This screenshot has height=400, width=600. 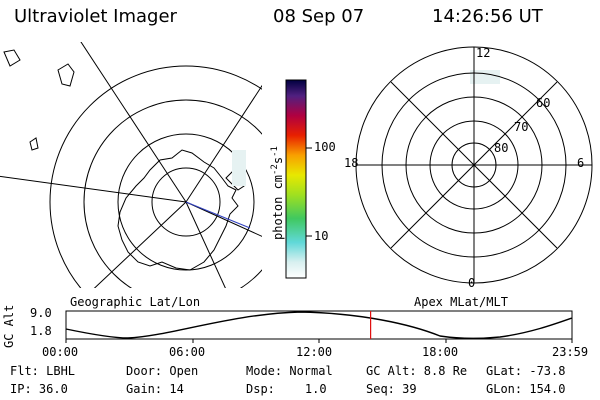 What do you see at coordinates (440, 352) in the screenshot?
I see `timeline-tick-label: 18:00` at bounding box center [440, 352].